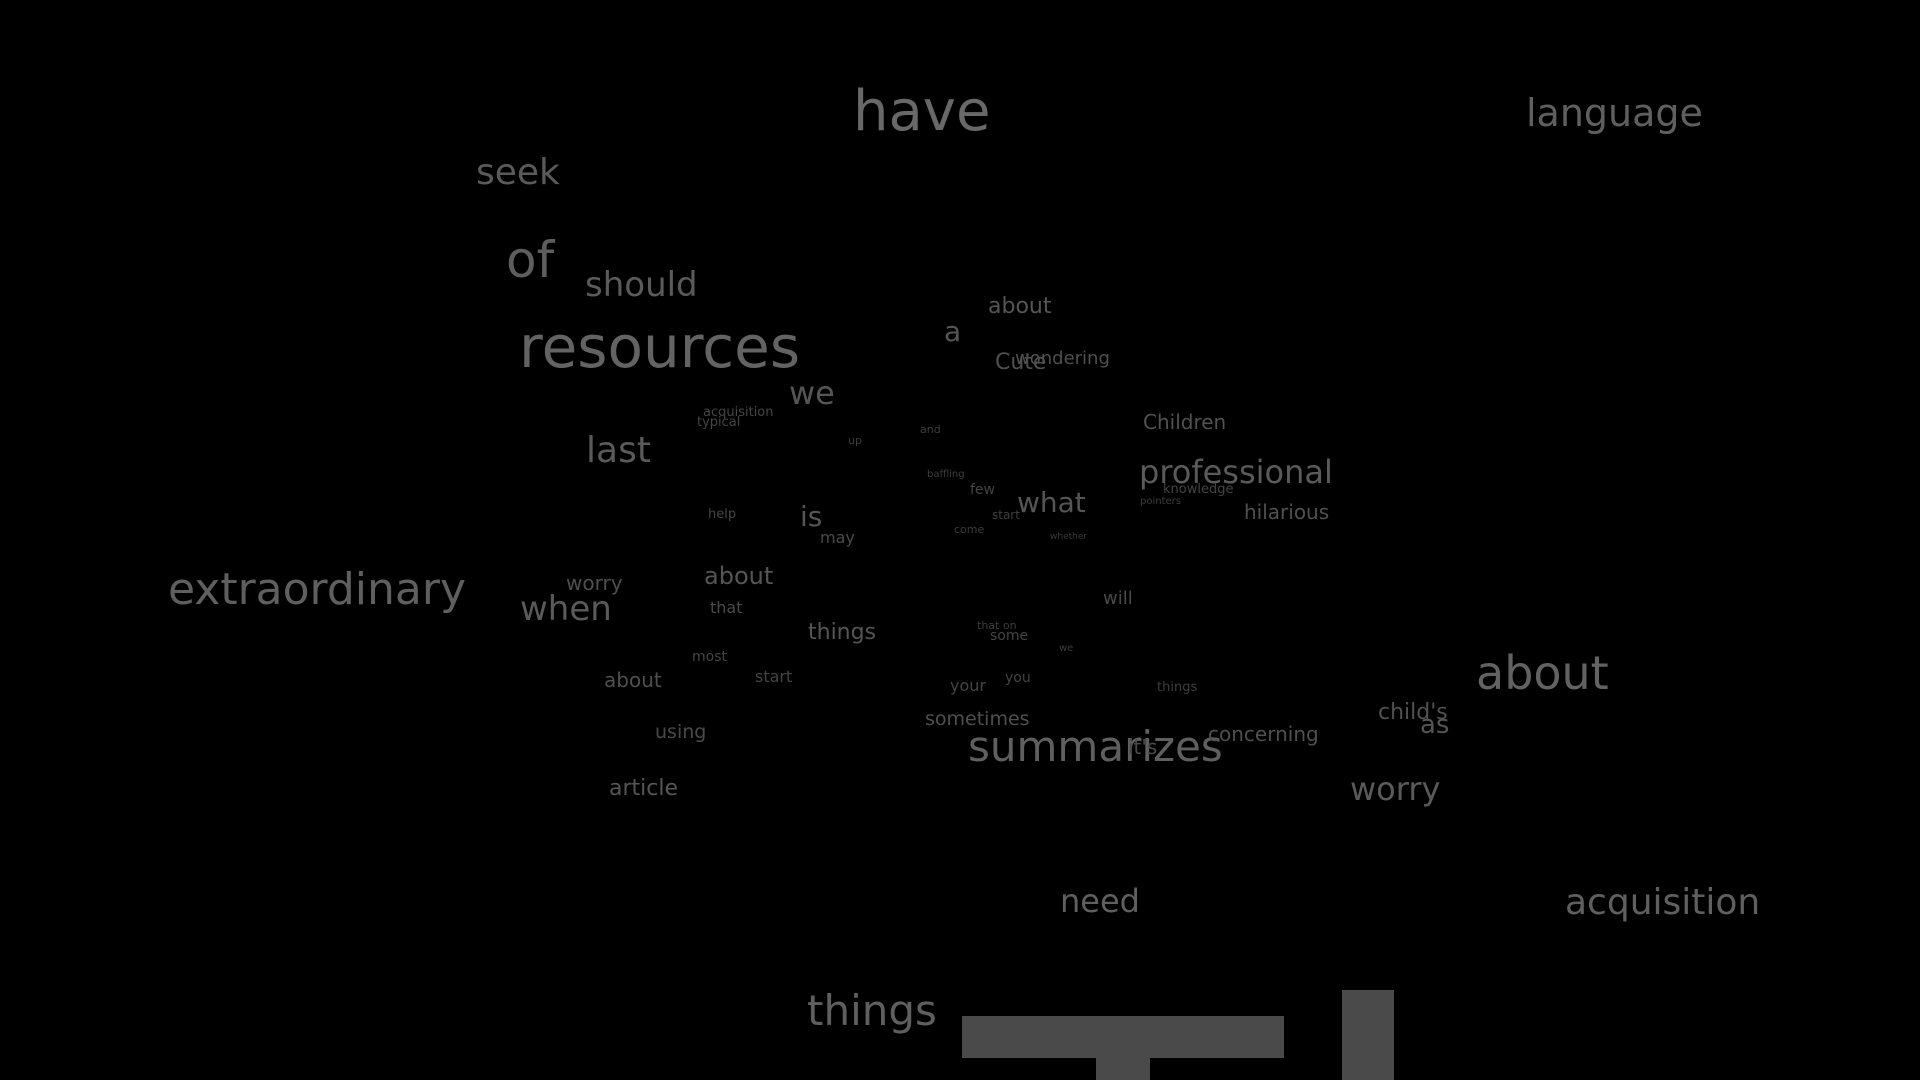 This screenshot has width=1920, height=1080. What do you see at coordinates (1198, 489) in the screenshot?
I see `word-knowledge: knowledge` at bounding box center [1198, 489].